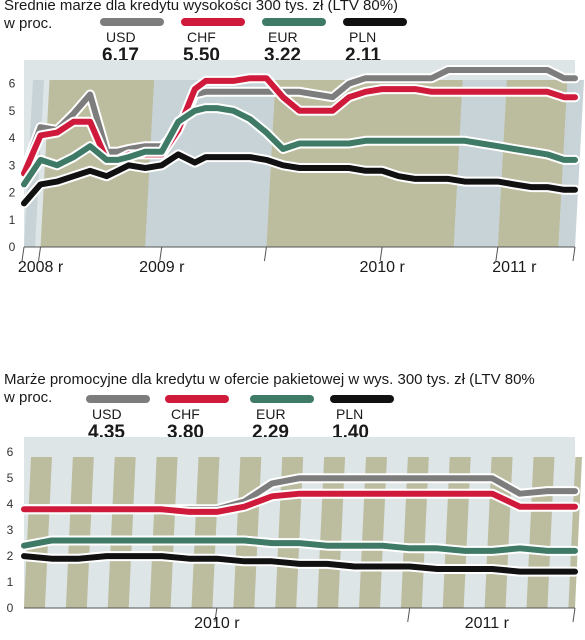 This screenshot has height=640, width=585. What do you see at coordinates (132, 22) in the screenshot?
I see `legend-usd-swatch` at bounding box center [132, 22].